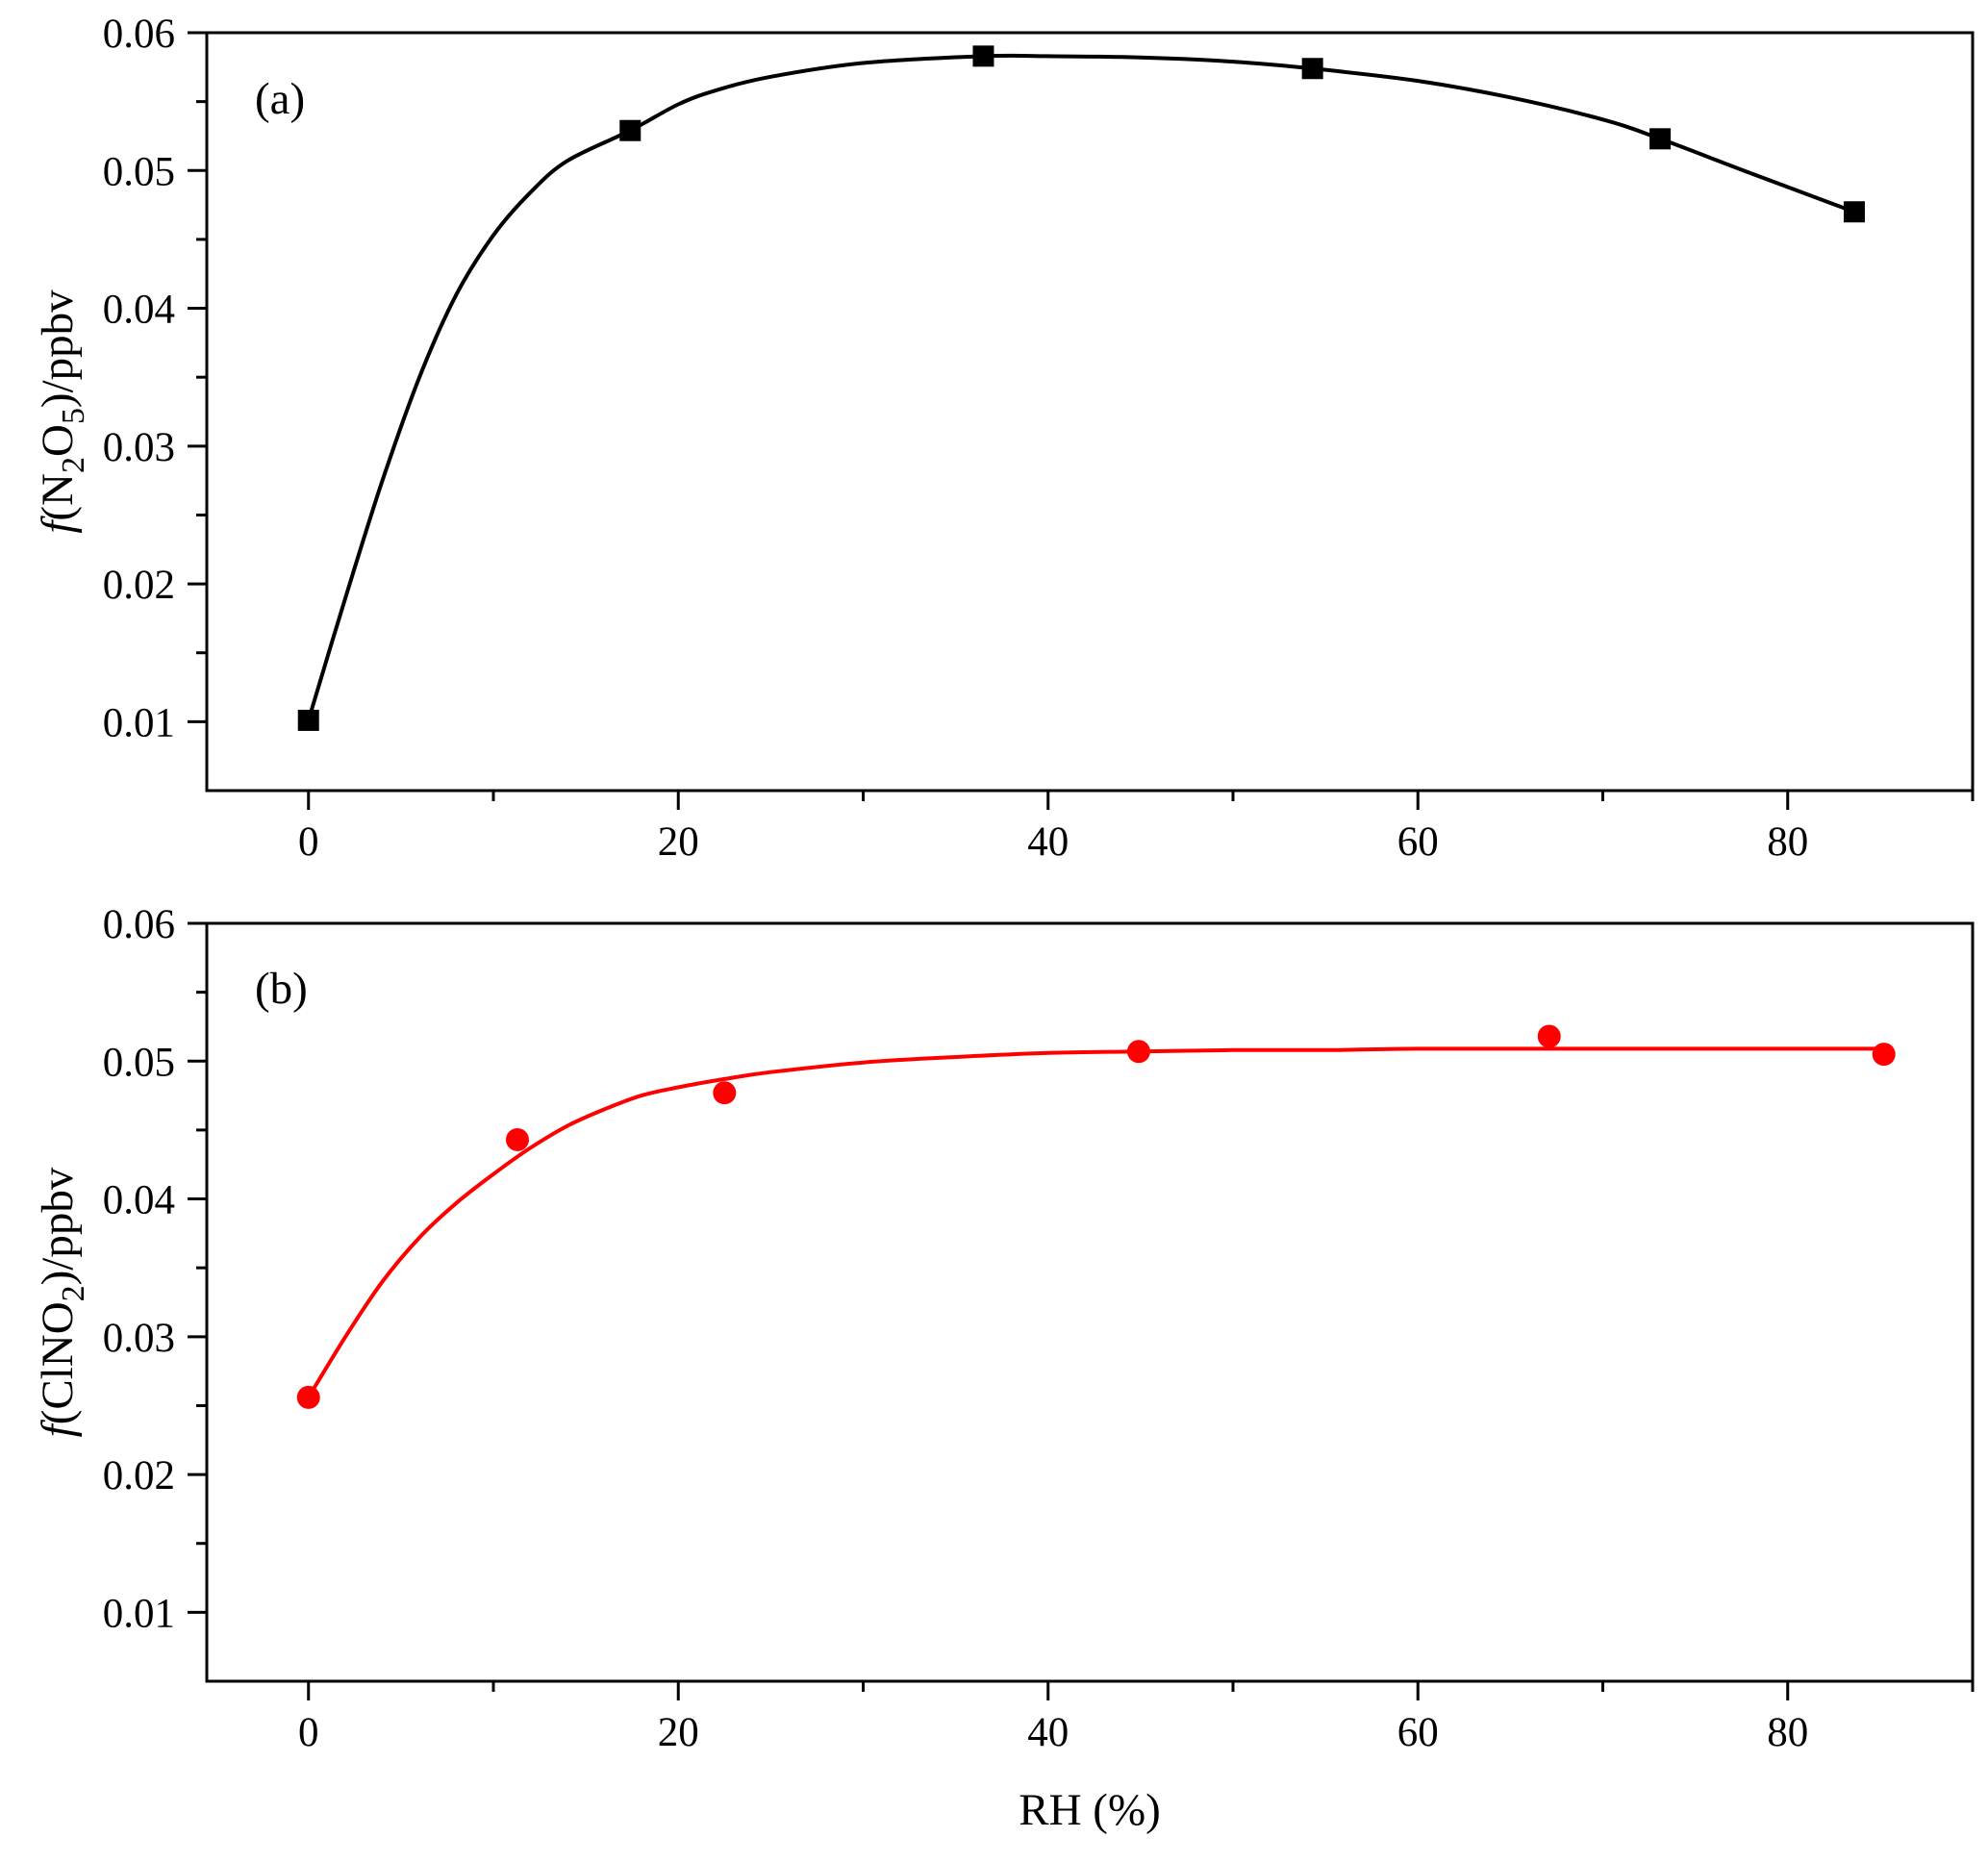  What do you see at coordinates (1418, 1732) in the screenshot?
I see `panel-b-x-tick-label: 60` at bounding box center [1418, 1732].